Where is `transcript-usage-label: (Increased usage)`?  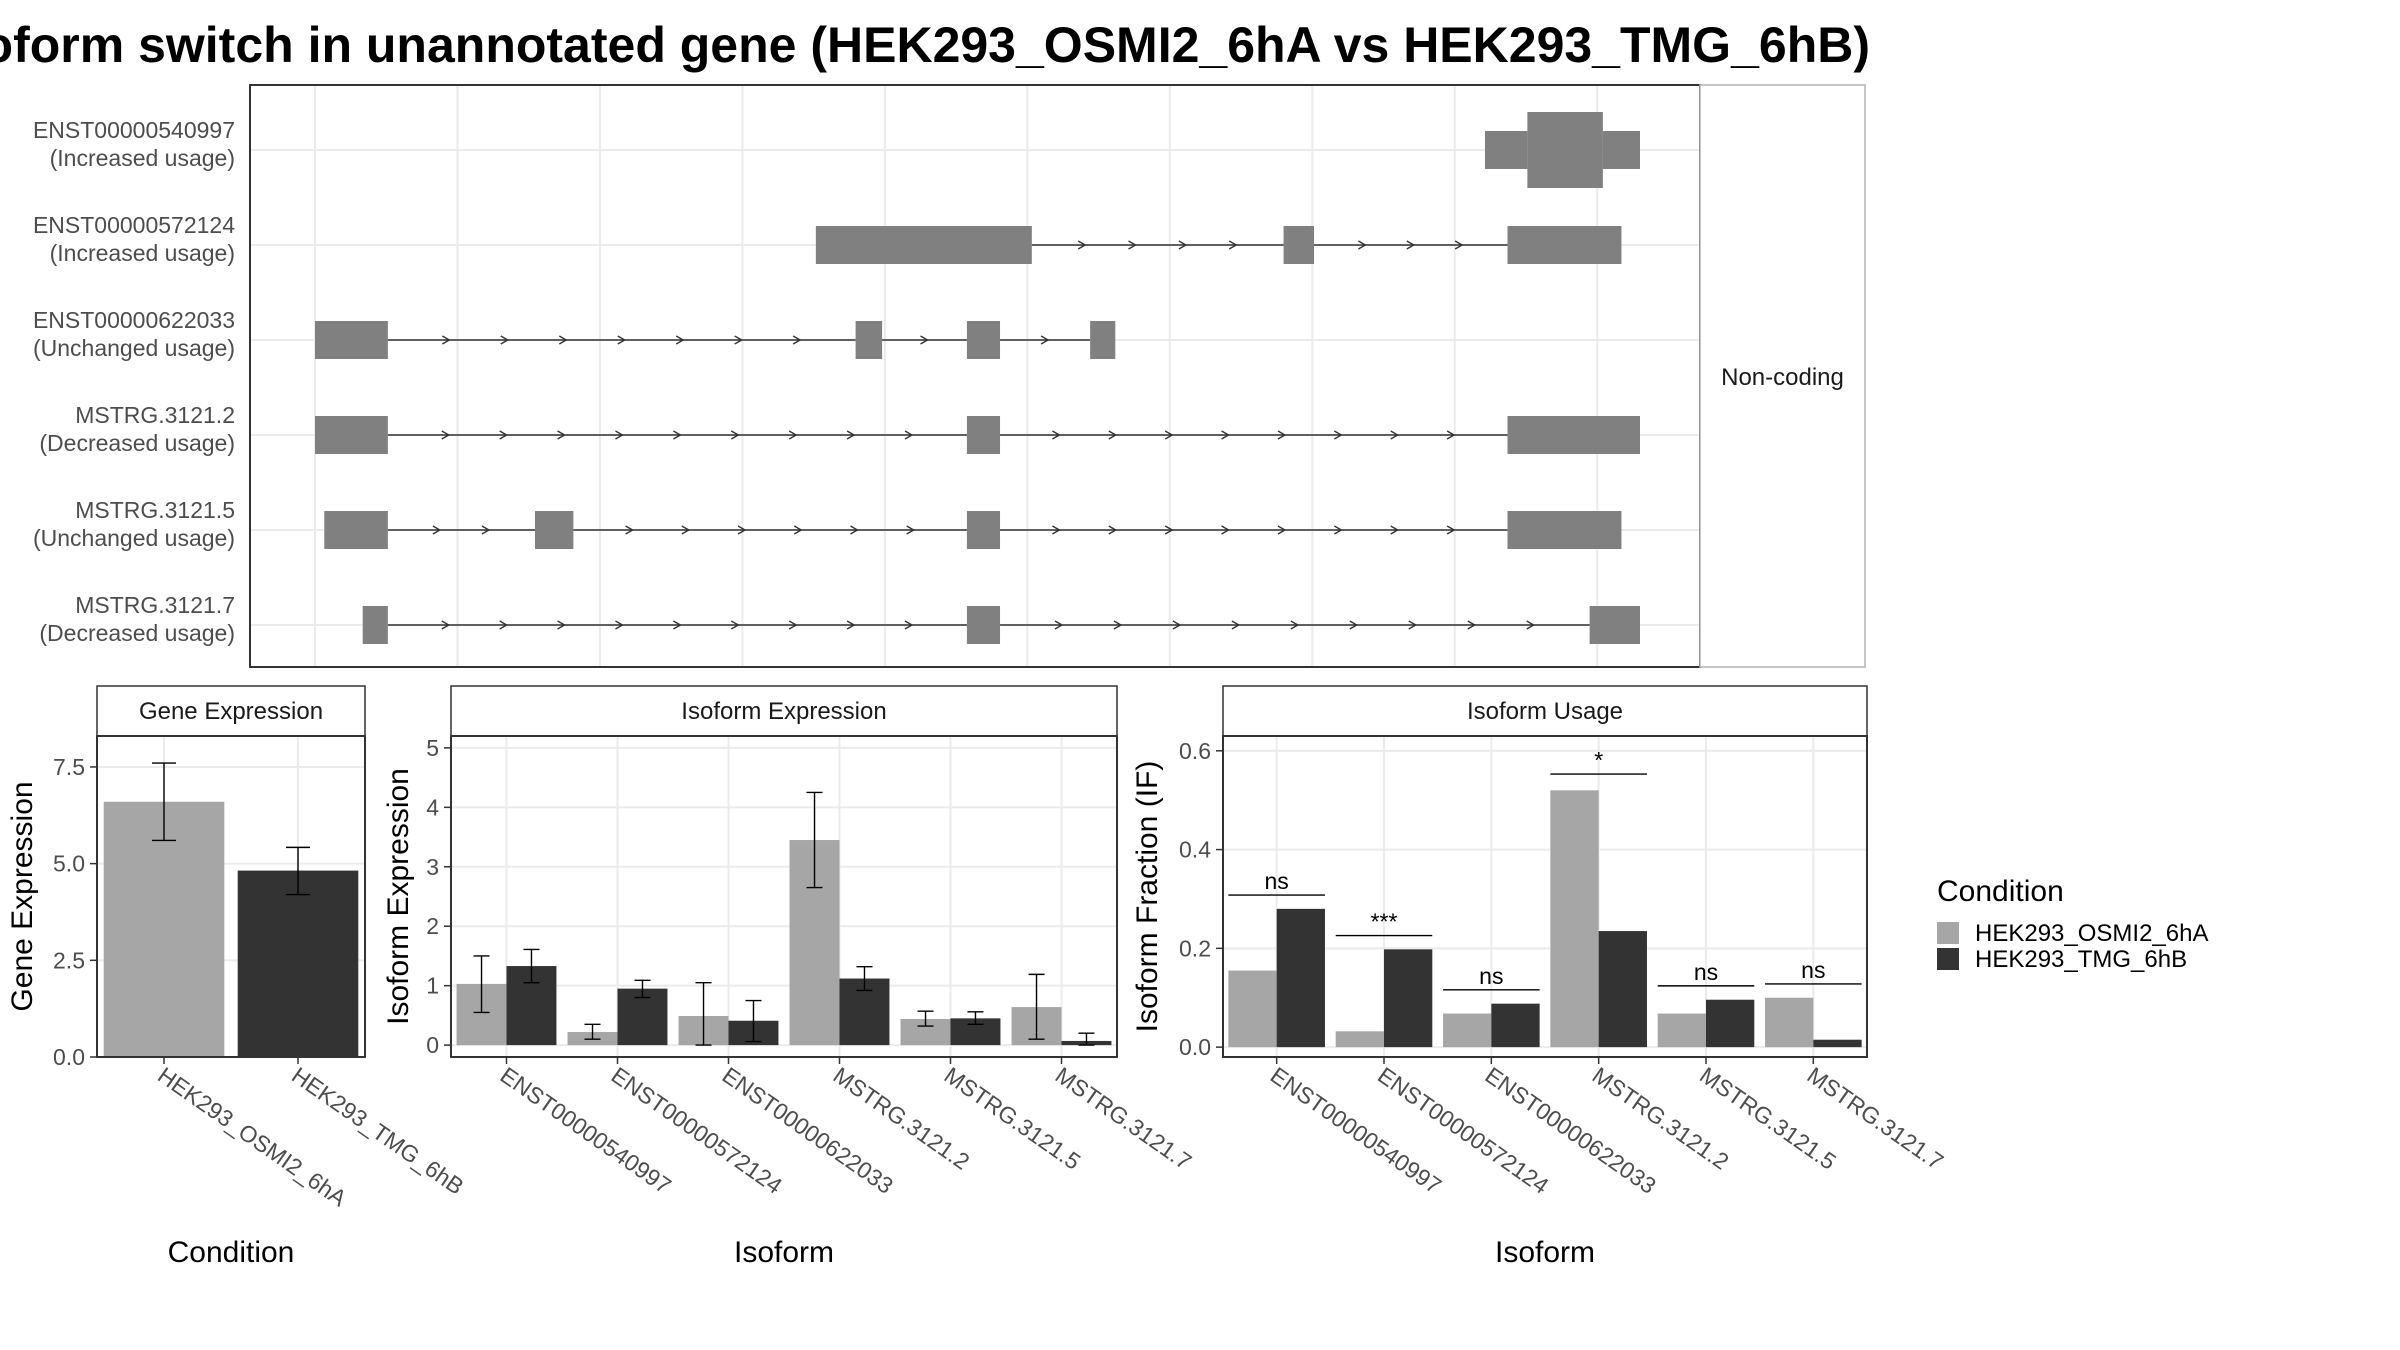 transcript-usage-label: (Increased usage) is located at coordinates (142, 158).